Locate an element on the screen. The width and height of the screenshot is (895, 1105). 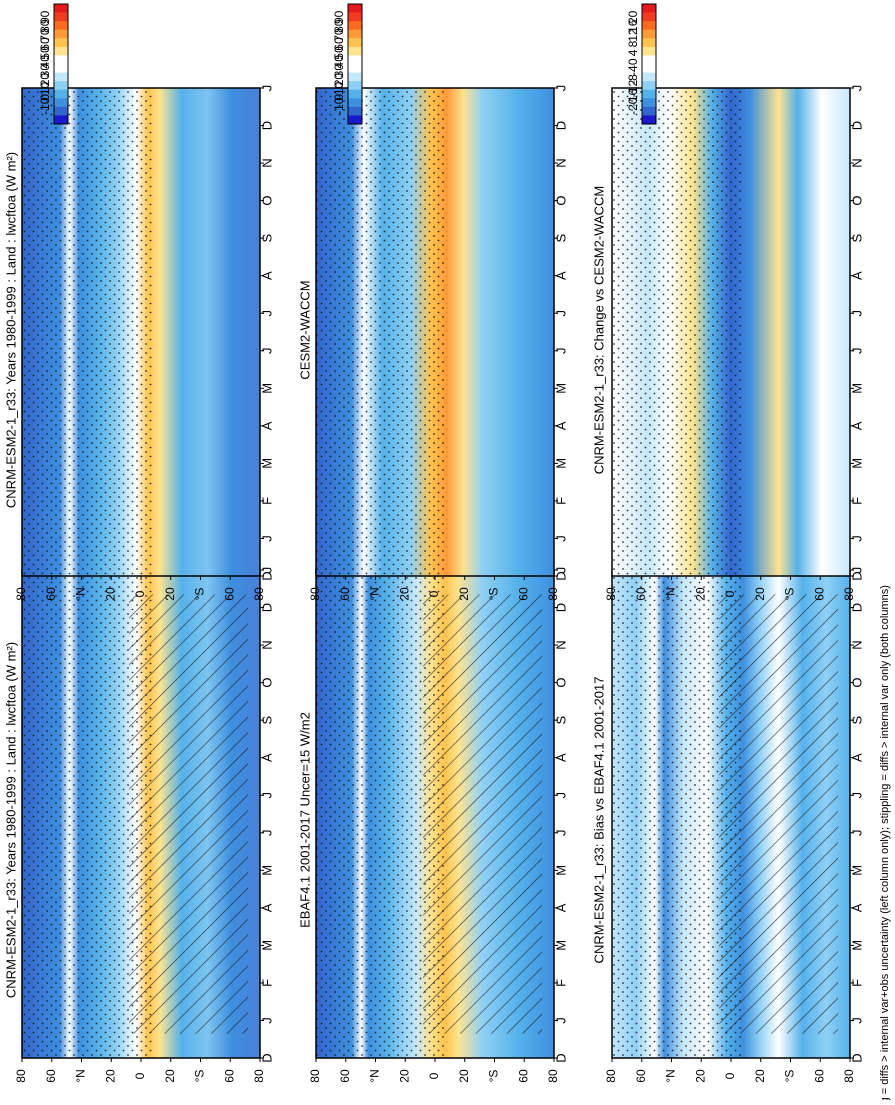
colorbar-tick-label: 12 is located at coordinates (633, 35).